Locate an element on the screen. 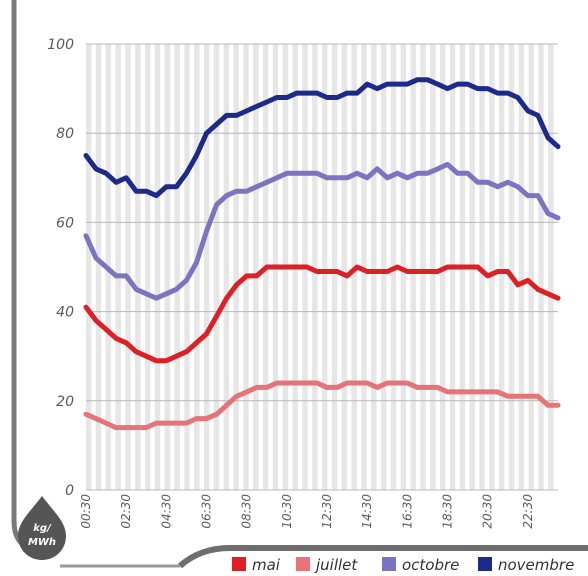 This screenshot has height=576, width=588. y-tick-label: 100 is located at coordinates (60, 45).